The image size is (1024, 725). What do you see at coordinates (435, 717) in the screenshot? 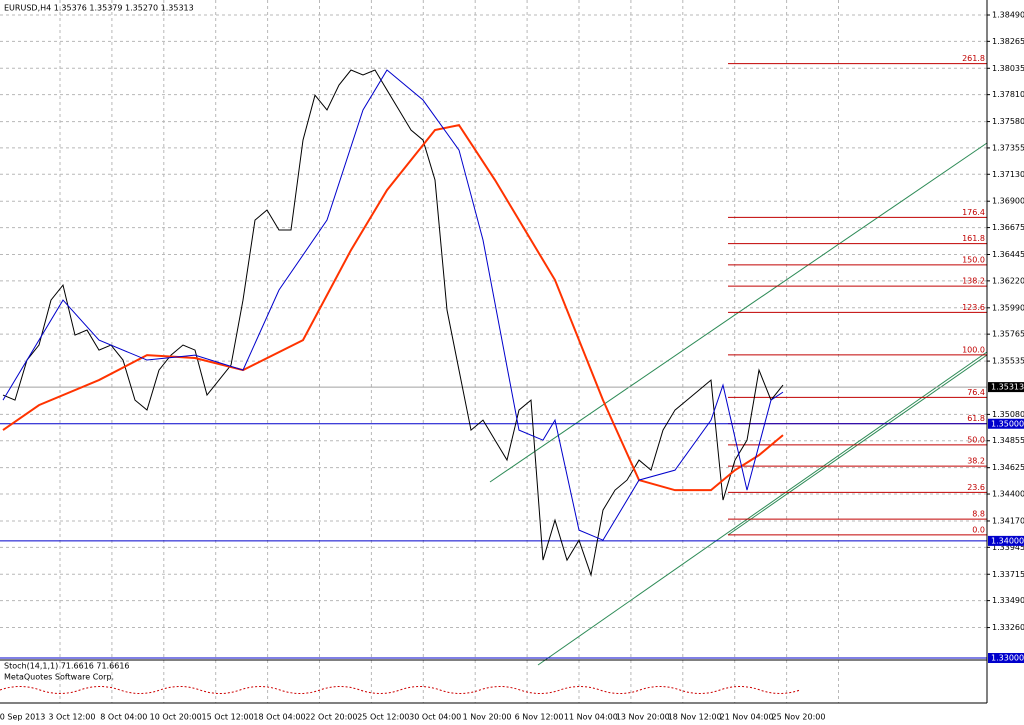
I see `x-tick-label: 30 Oct 04:00` at bounding box center [435, 717].